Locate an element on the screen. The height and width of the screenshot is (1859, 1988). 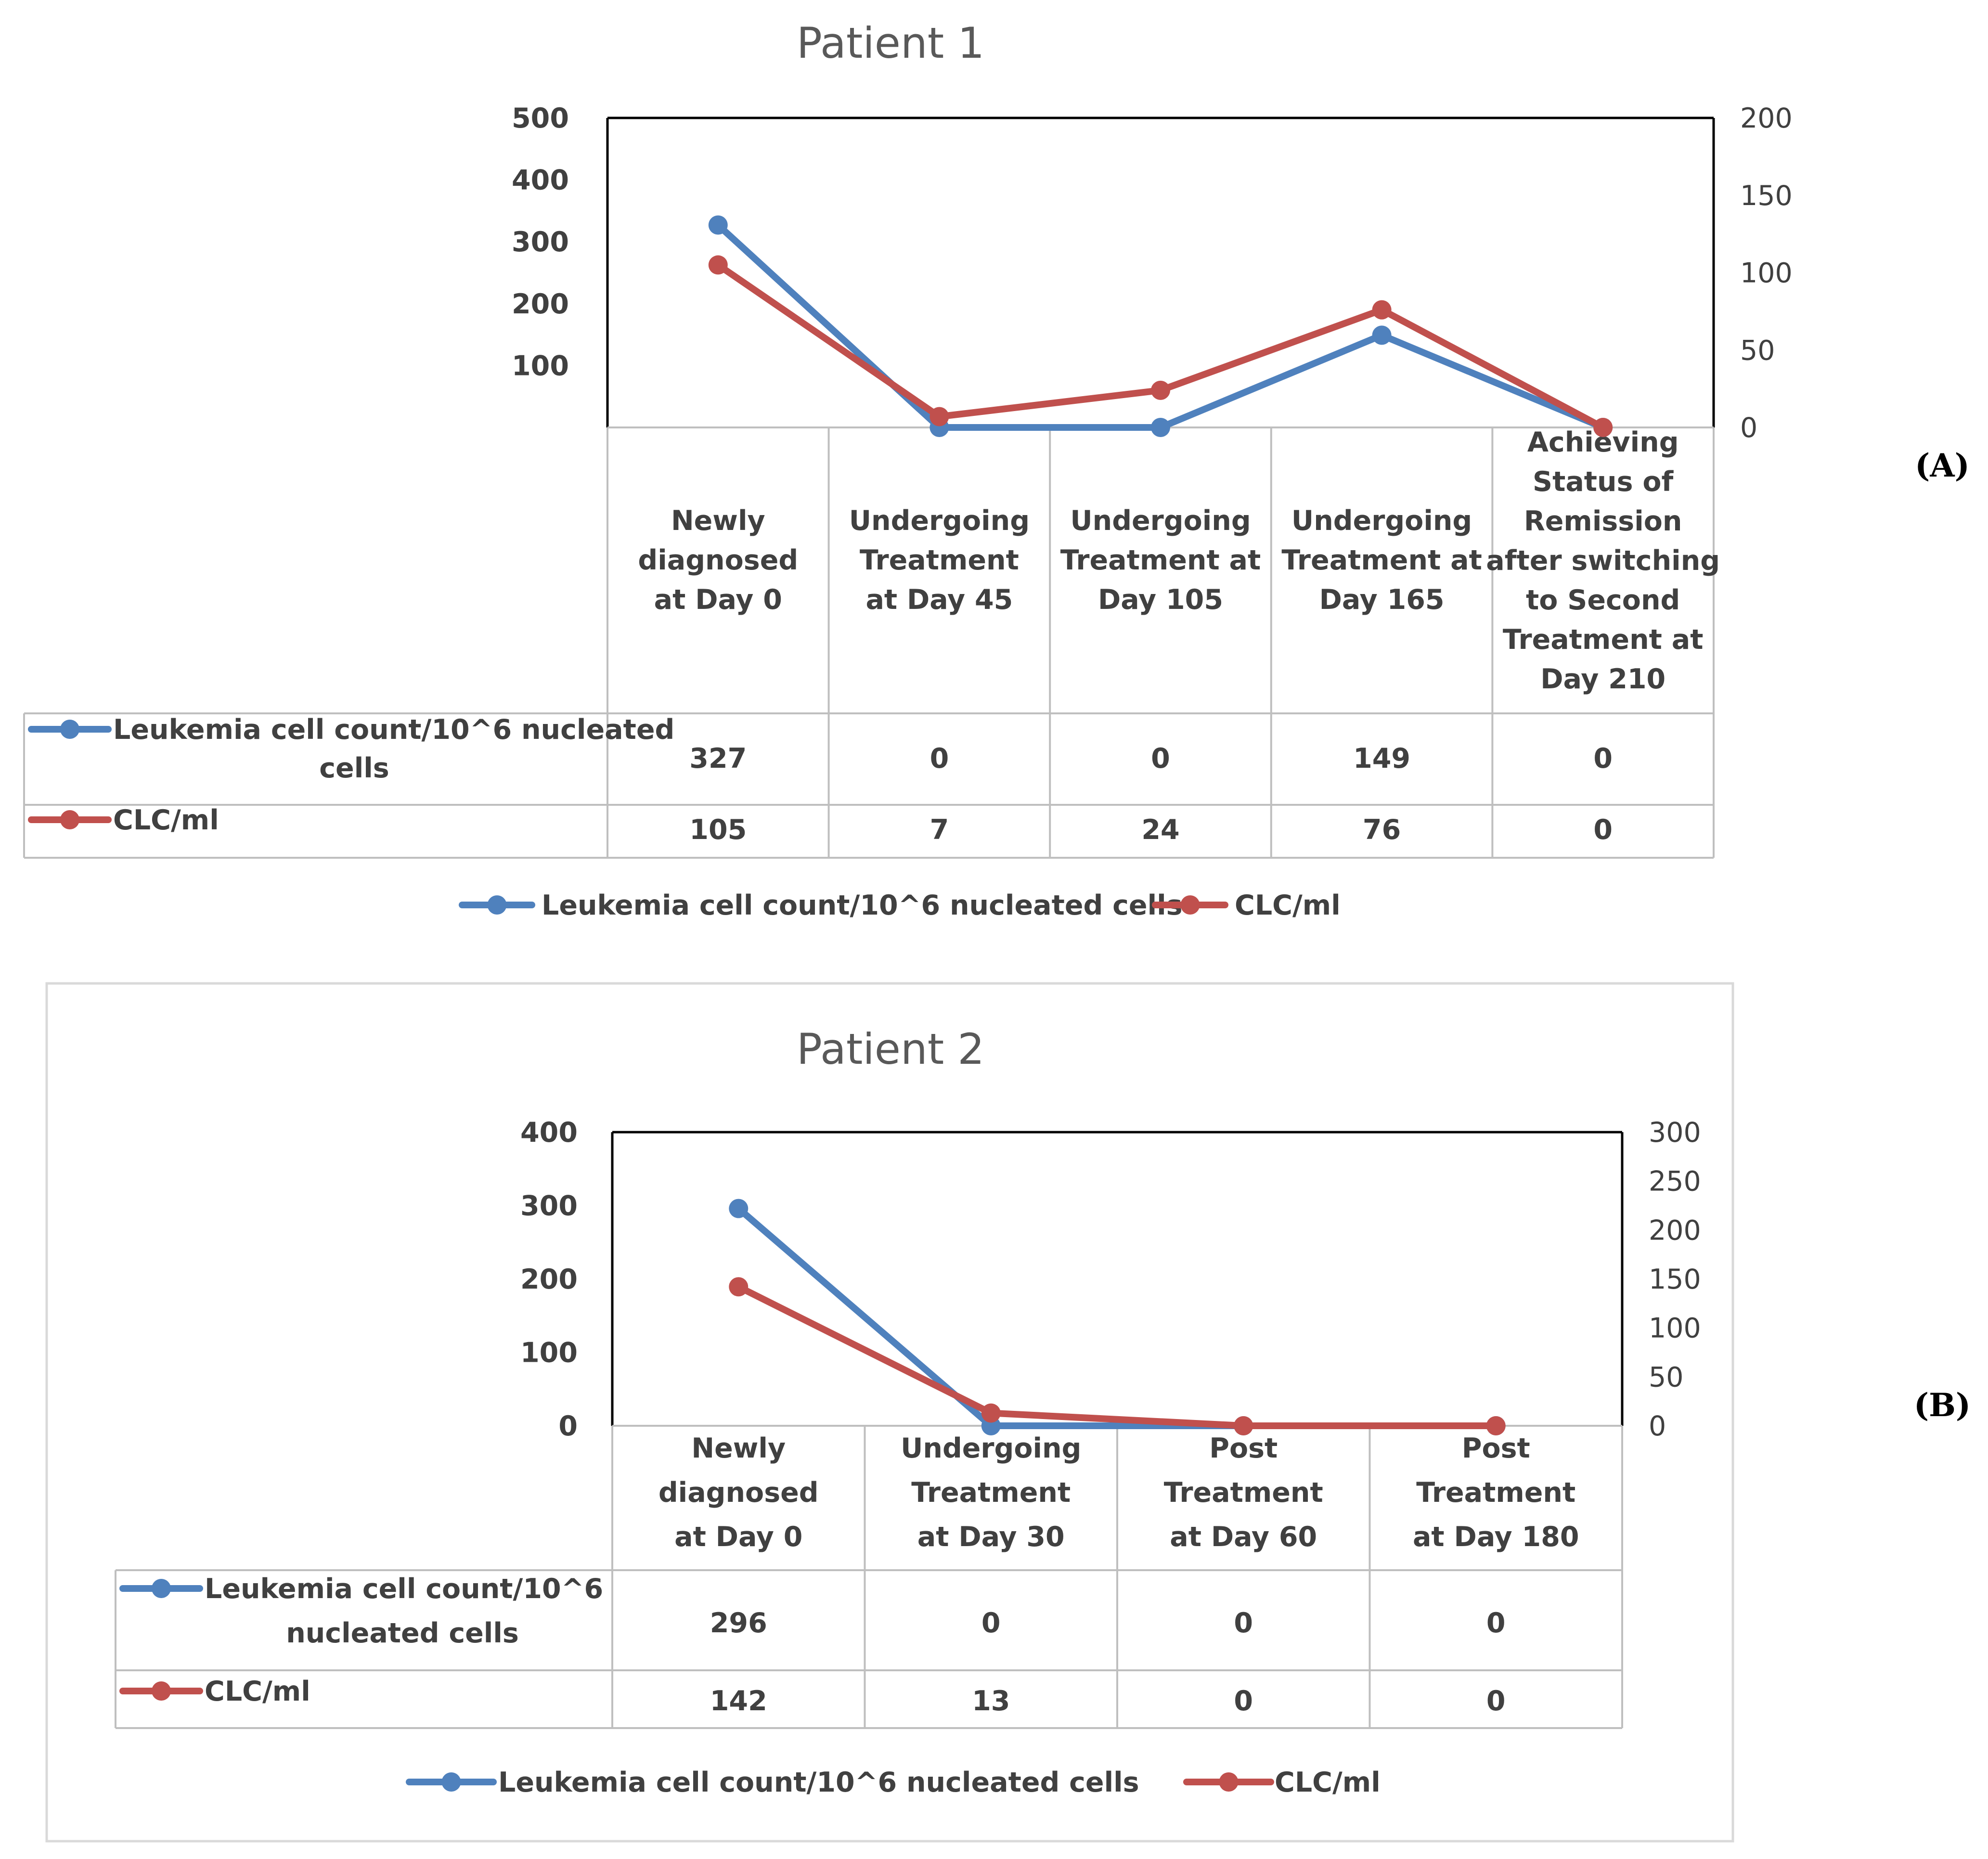
chart-title: Patient 1 is located at coordinates (891, 43).